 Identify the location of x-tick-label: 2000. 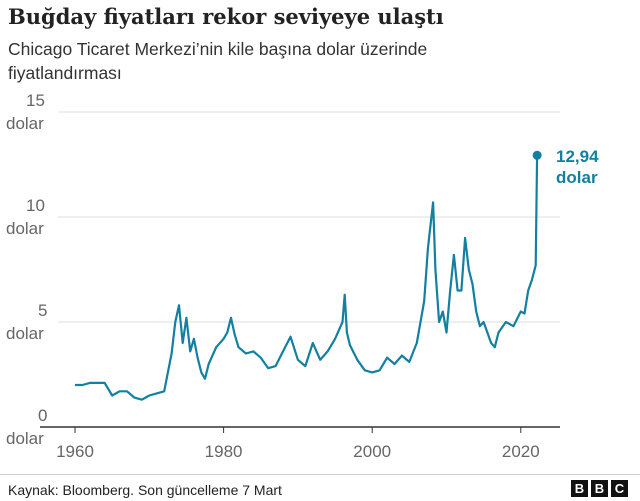
(372, 451).